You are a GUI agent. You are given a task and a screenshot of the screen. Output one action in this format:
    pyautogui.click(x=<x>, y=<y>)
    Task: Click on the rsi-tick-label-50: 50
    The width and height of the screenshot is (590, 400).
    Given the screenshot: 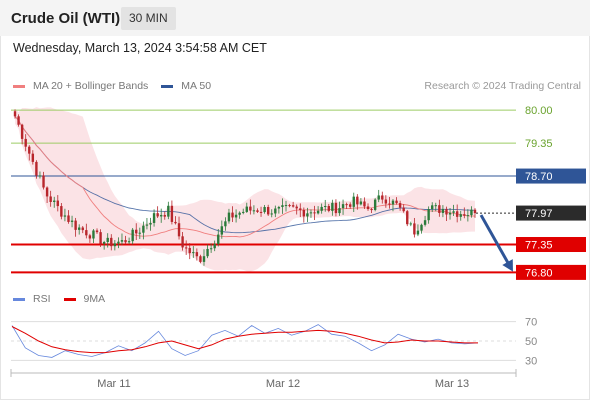 What is the action you would take?
    pyautogui.click(x=531, y=342)
    